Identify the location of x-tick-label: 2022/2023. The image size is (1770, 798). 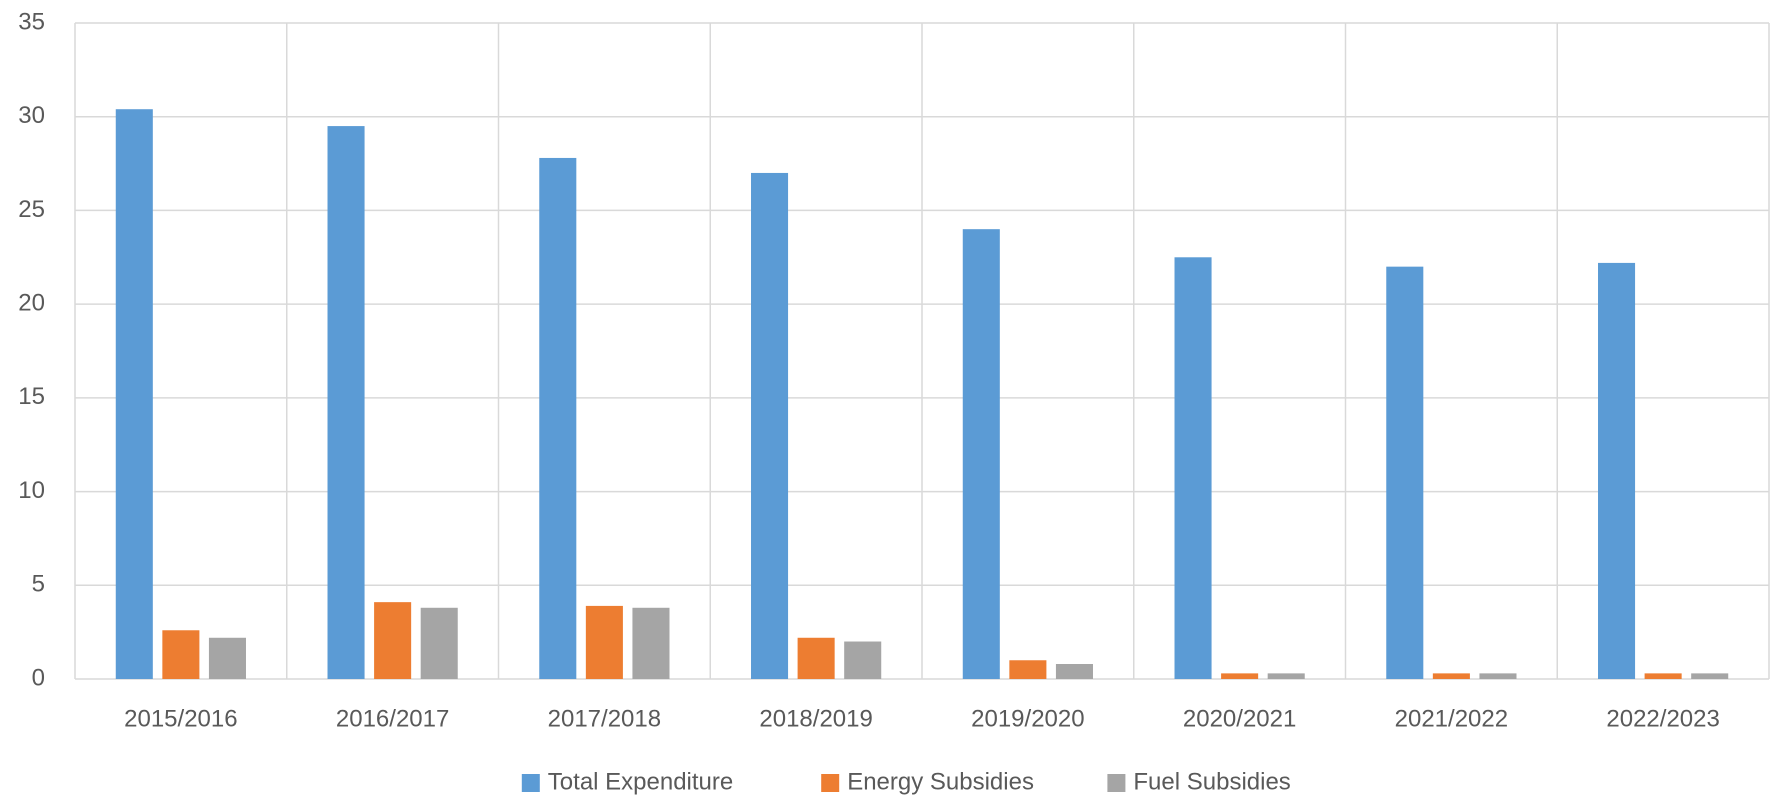
(1662, 718).